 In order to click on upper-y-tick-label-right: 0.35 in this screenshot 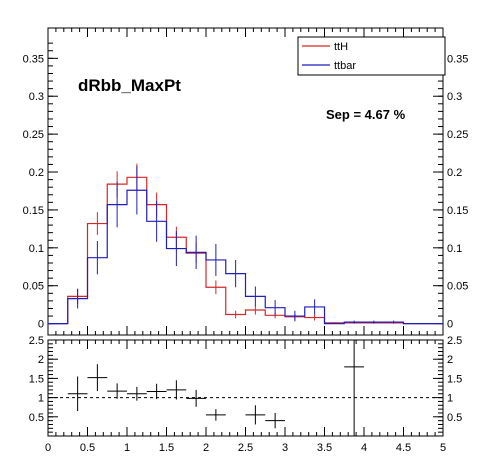, I will do `click(457, 59)`.